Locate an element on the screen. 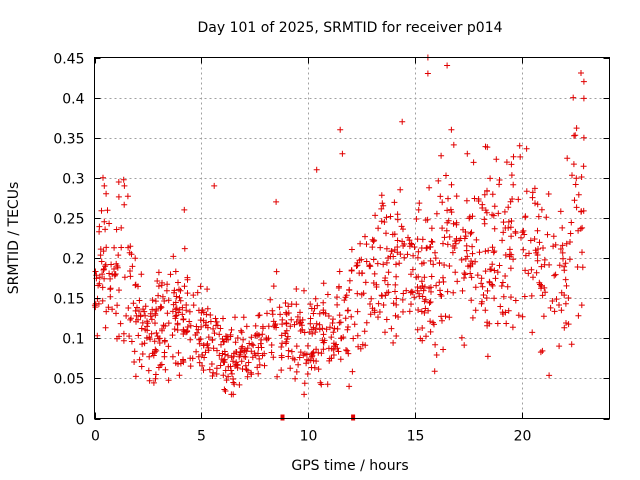 Image resolution: width=640 pixels, height=480 pixels. x-axis-label: GPS time / hours is located at coordinates (349, 466).